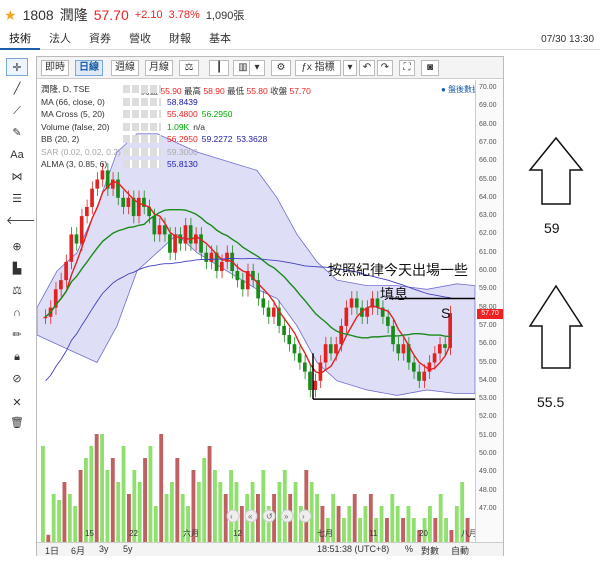  Describe the element at coordinates (430, 551) in the screenshot. I see `log-toggle: 對數` at that location.